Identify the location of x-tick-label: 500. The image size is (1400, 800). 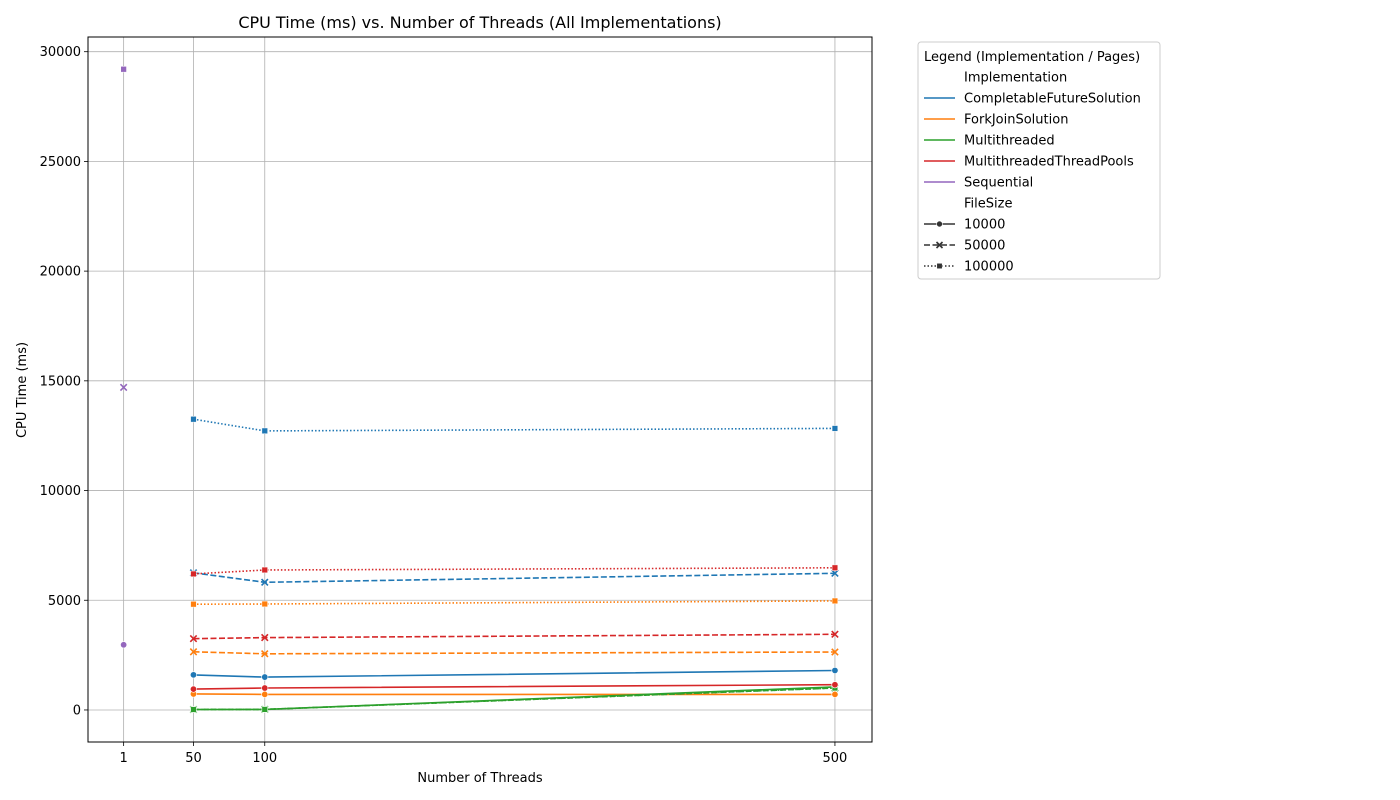
(835, 758).